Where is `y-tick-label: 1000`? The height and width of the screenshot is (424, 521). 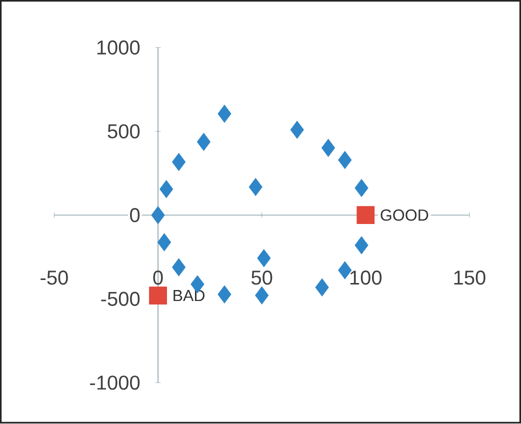
y-tick-label: 1000 is located at coordinates (118, 47).